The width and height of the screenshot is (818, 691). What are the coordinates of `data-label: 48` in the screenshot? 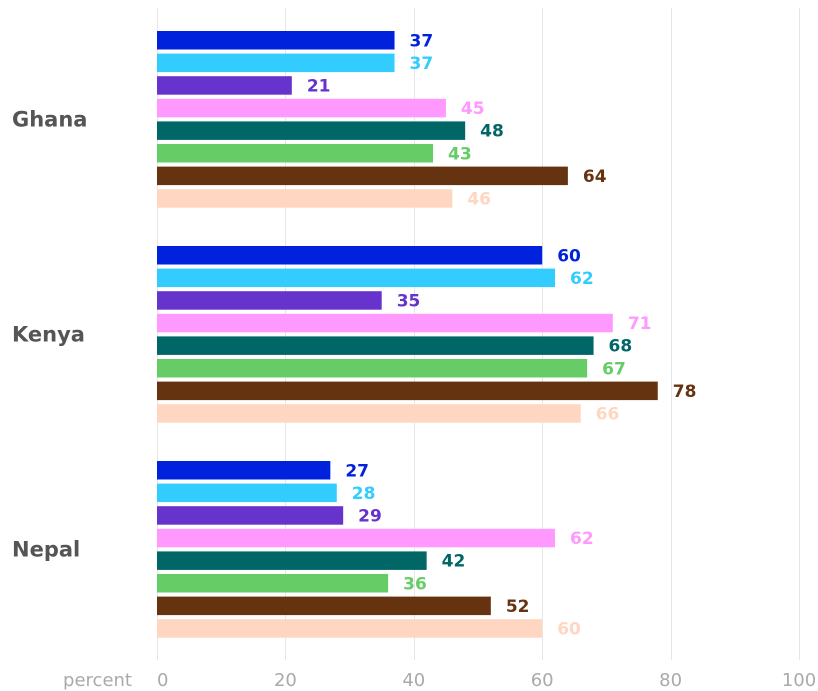 It's located at (492, 132).